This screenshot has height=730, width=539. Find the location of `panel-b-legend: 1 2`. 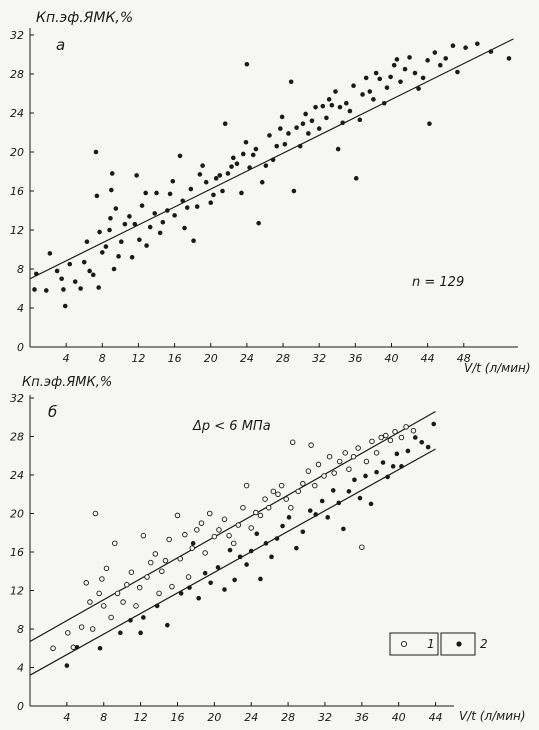

panel-b-legend: 1 2 is located at coordinates (438, 644).